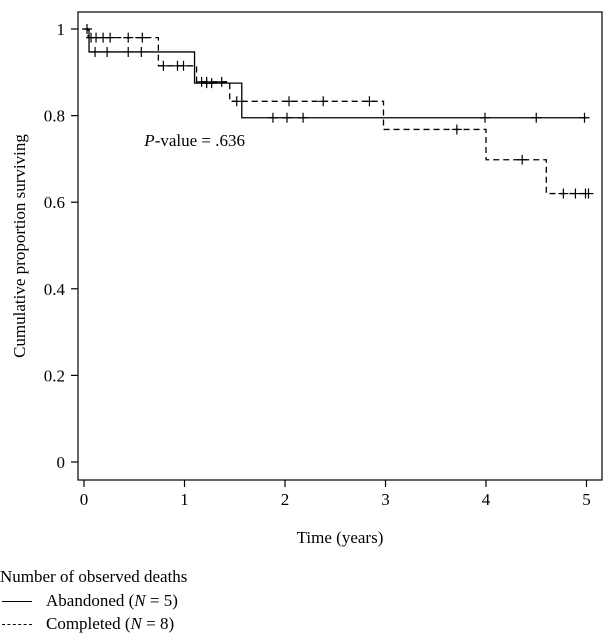 This screenshot has width=603, height=637. Describe the element at coordinates (340, 537) in the screenshot. I see `x-axis-label: Time (years)` at that location.